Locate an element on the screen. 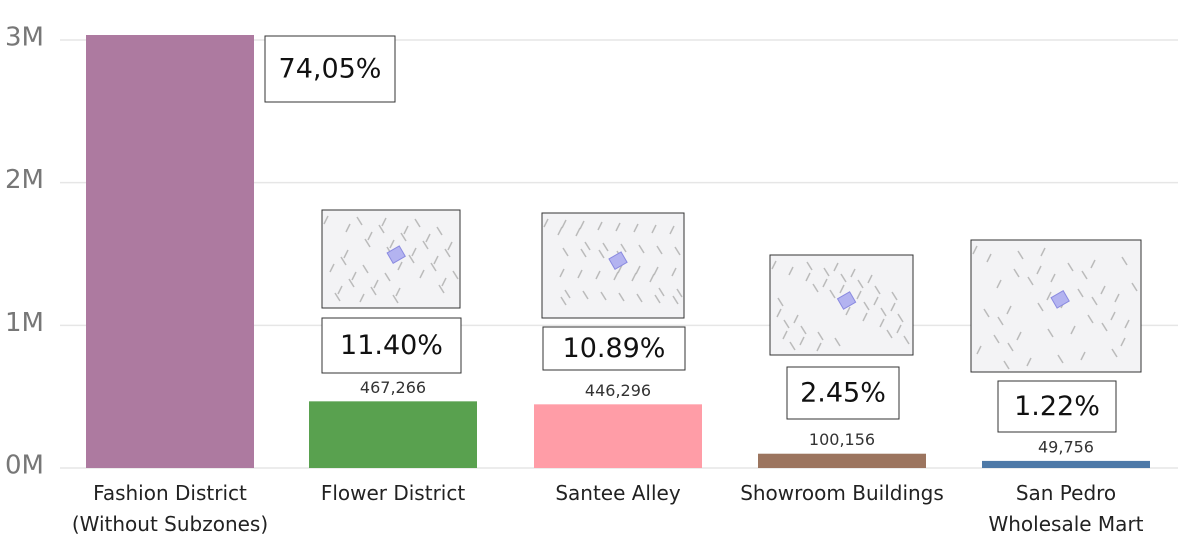  x-tick-label: Showroom Buildings is located at coordinates (842, 493).